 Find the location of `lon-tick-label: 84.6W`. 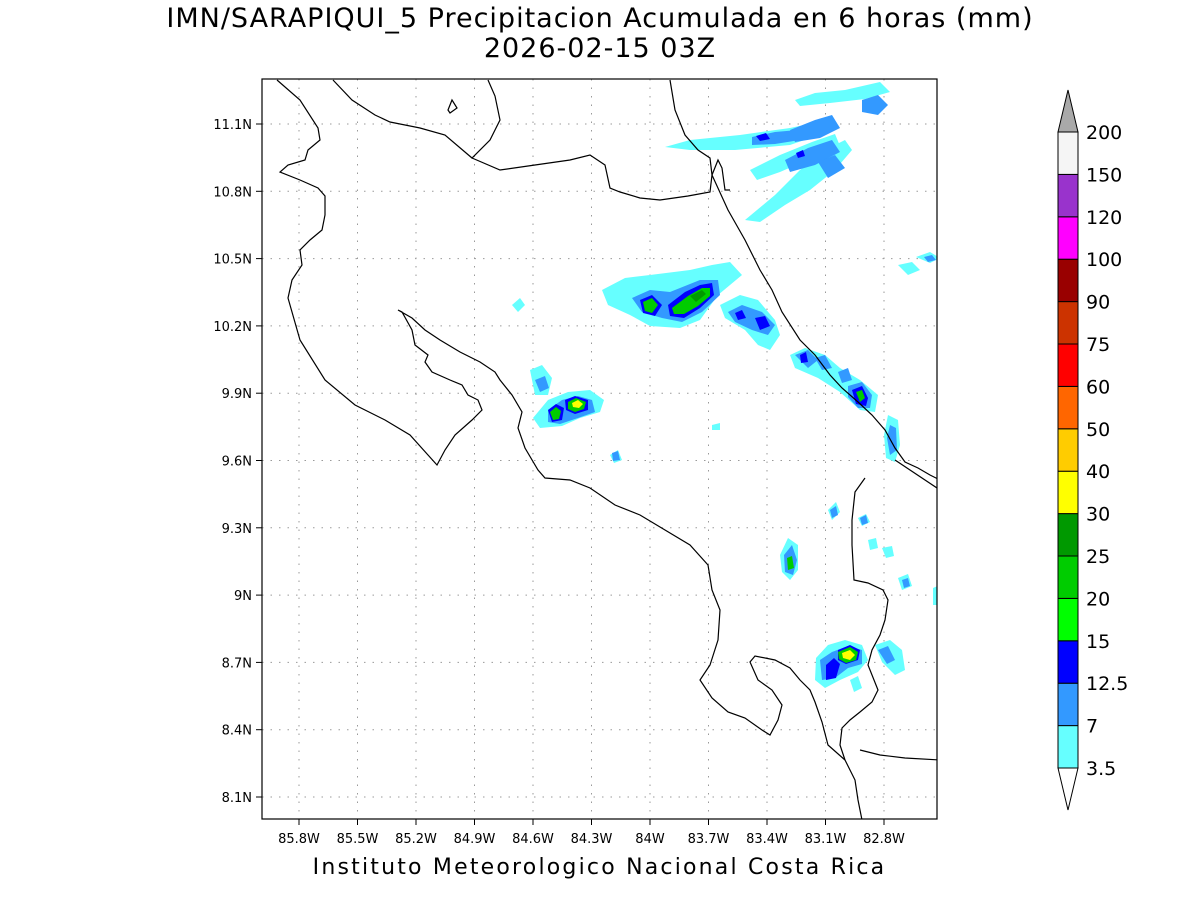

lon-tick-label: 84.6W is located at coordinates (533, 839).